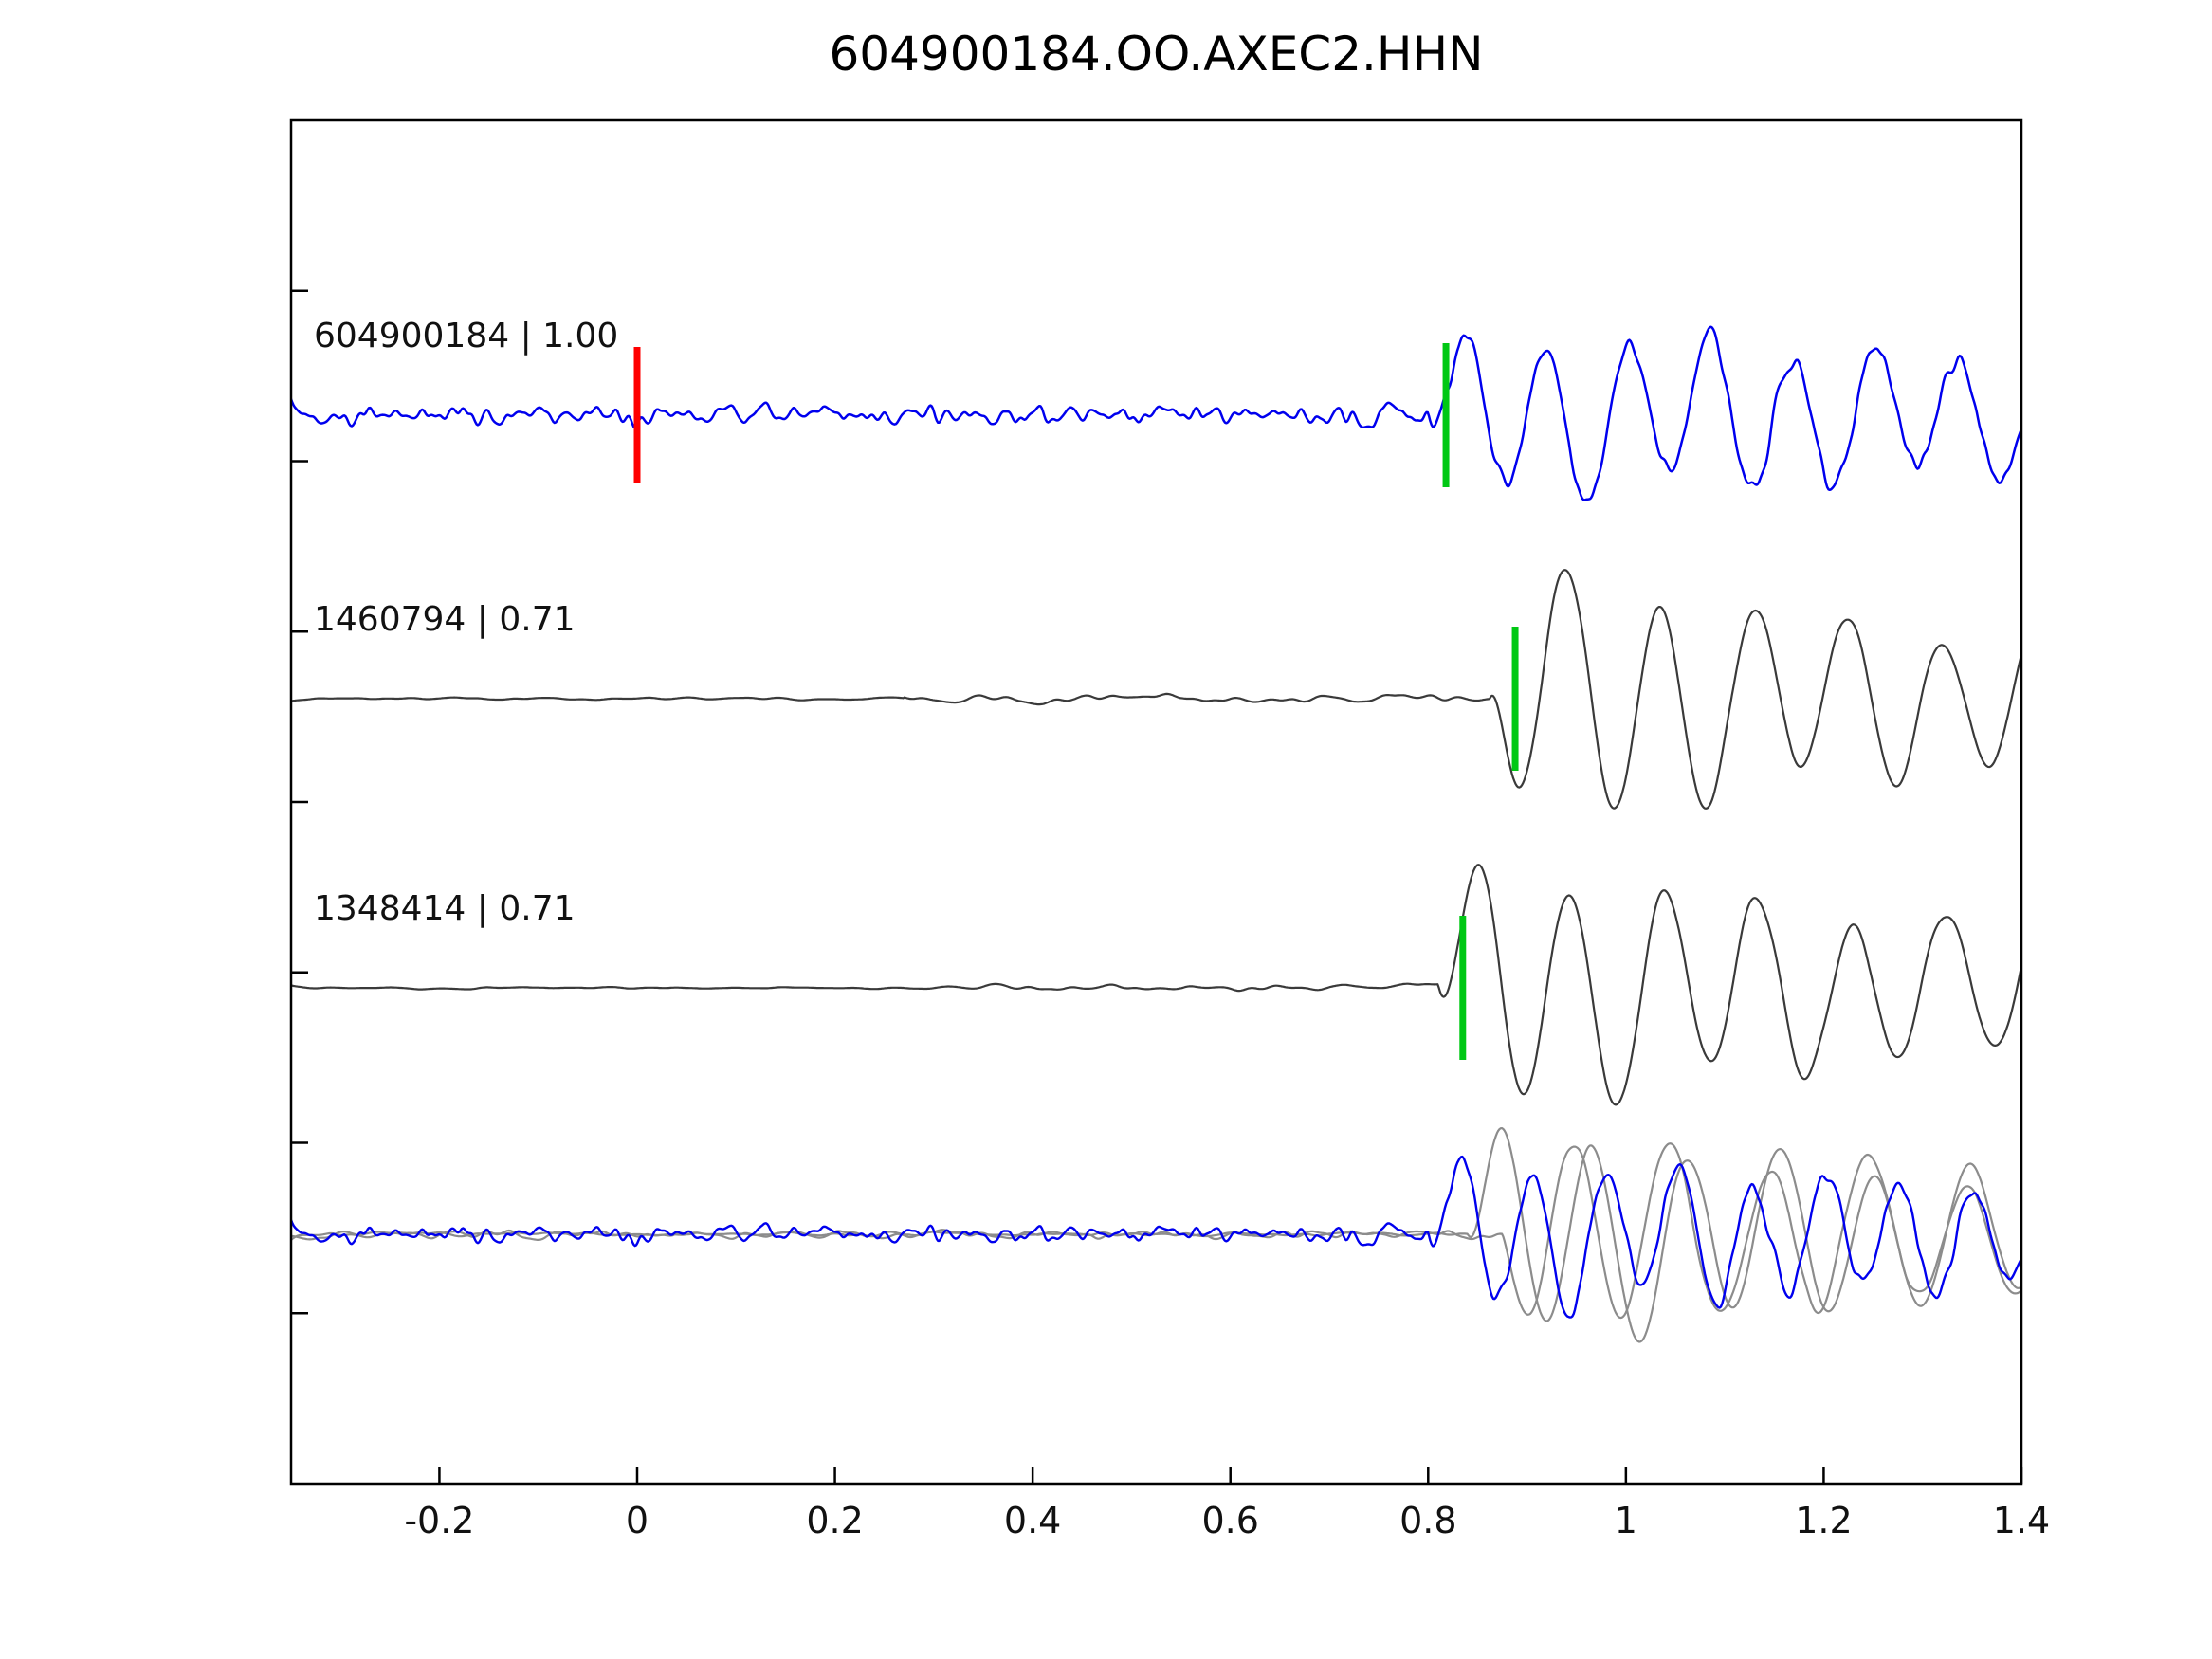 The width and height of the screenshot is (2212, 1659). I want to click on x-tick-label: -0.2, so click(439, 1520).